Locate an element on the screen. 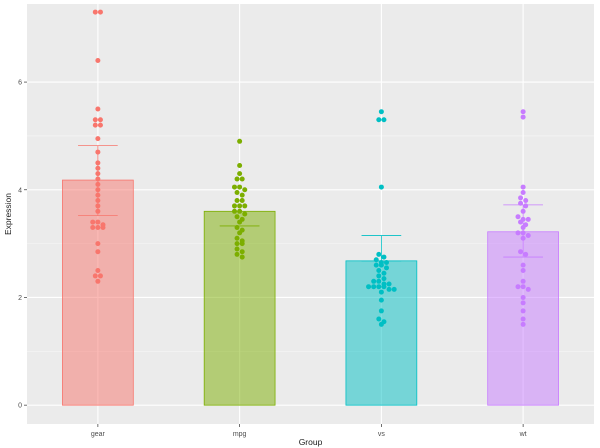 This screenshot has height=448, width=600. y-axis-title: Expression is located at coordinates (8, 214).